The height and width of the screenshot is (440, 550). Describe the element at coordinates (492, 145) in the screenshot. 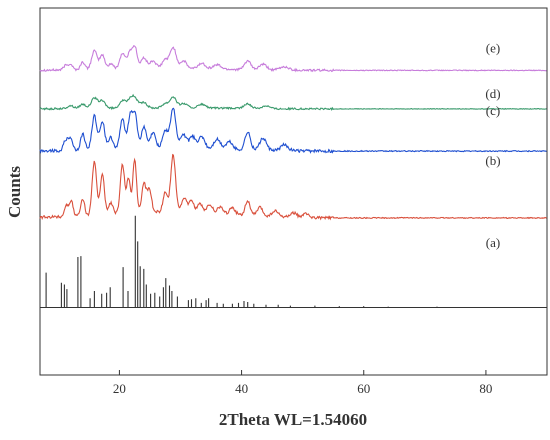

I see `series-label-layer: (e) (d) (c) (b) (a)` at that location.